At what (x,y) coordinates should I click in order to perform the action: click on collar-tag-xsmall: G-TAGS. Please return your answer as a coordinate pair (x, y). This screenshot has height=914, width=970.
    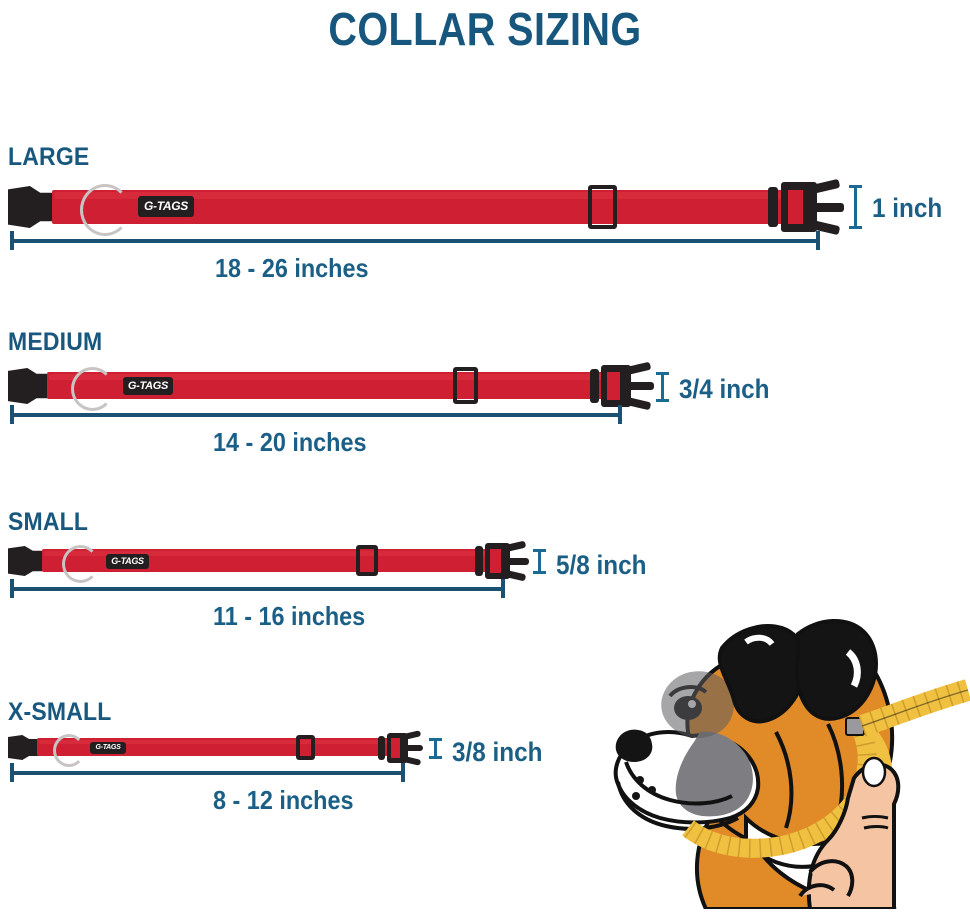
    Looking at the image, I should click on (108, 748).